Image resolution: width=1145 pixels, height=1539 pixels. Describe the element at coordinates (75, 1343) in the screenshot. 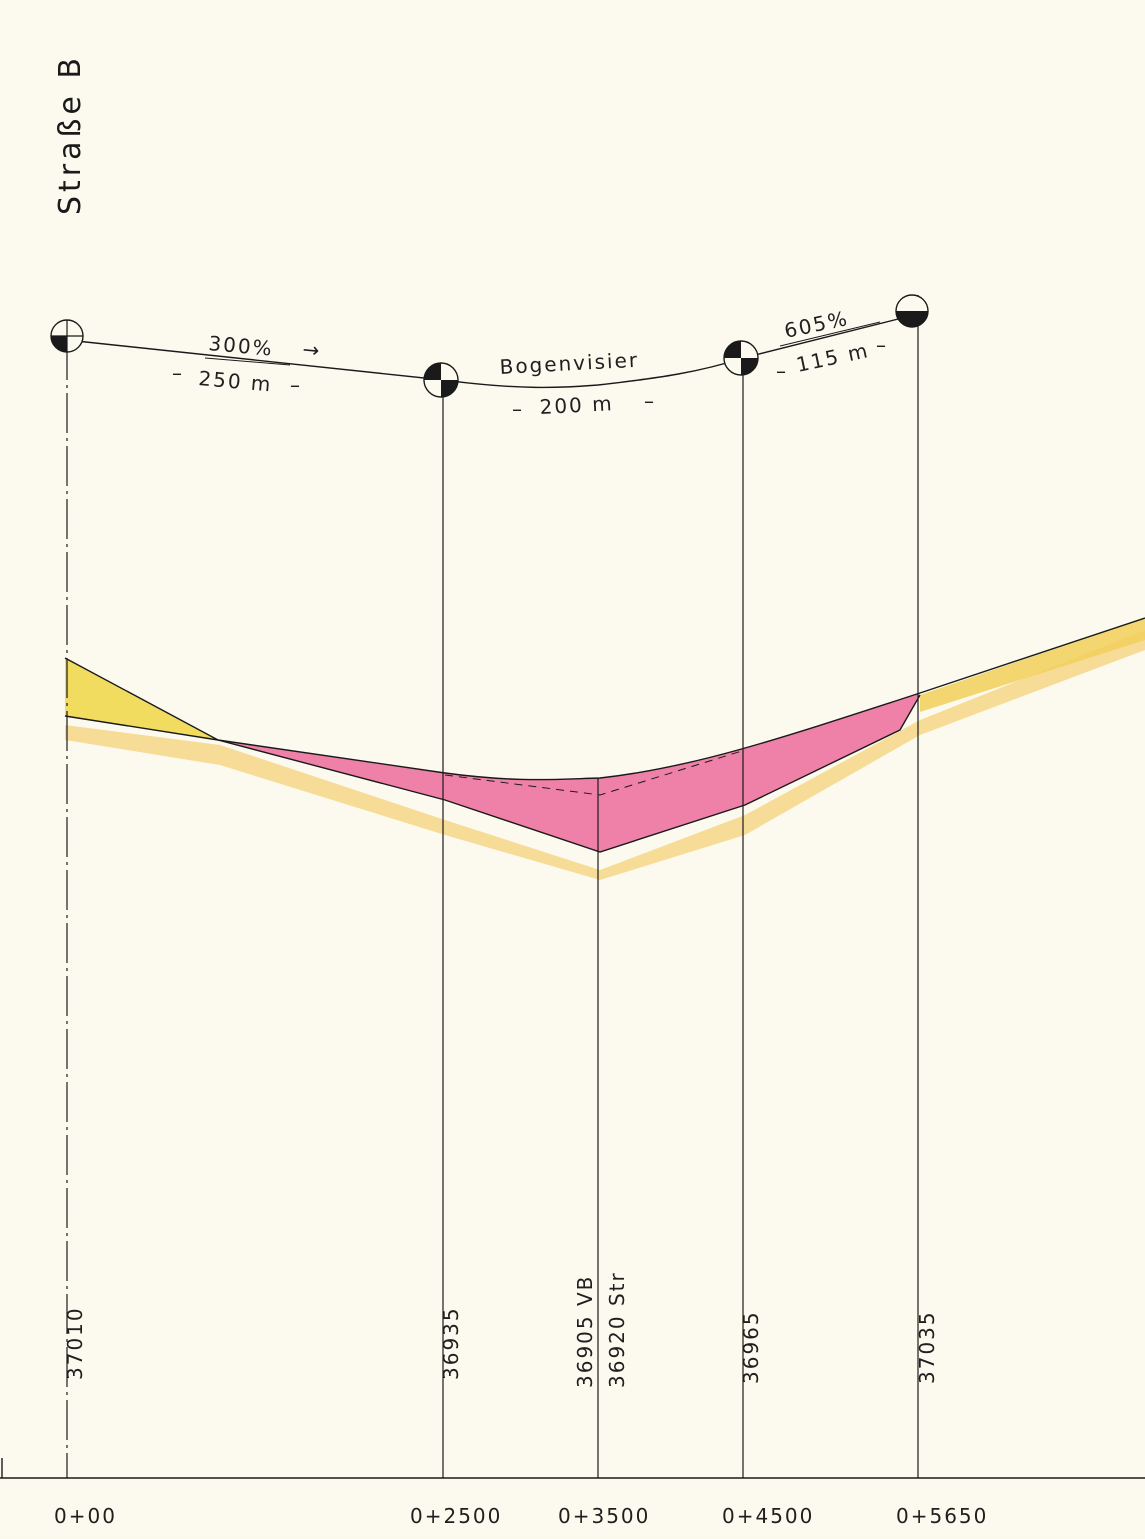

I see `elevation-label-1: 37010` at that location.